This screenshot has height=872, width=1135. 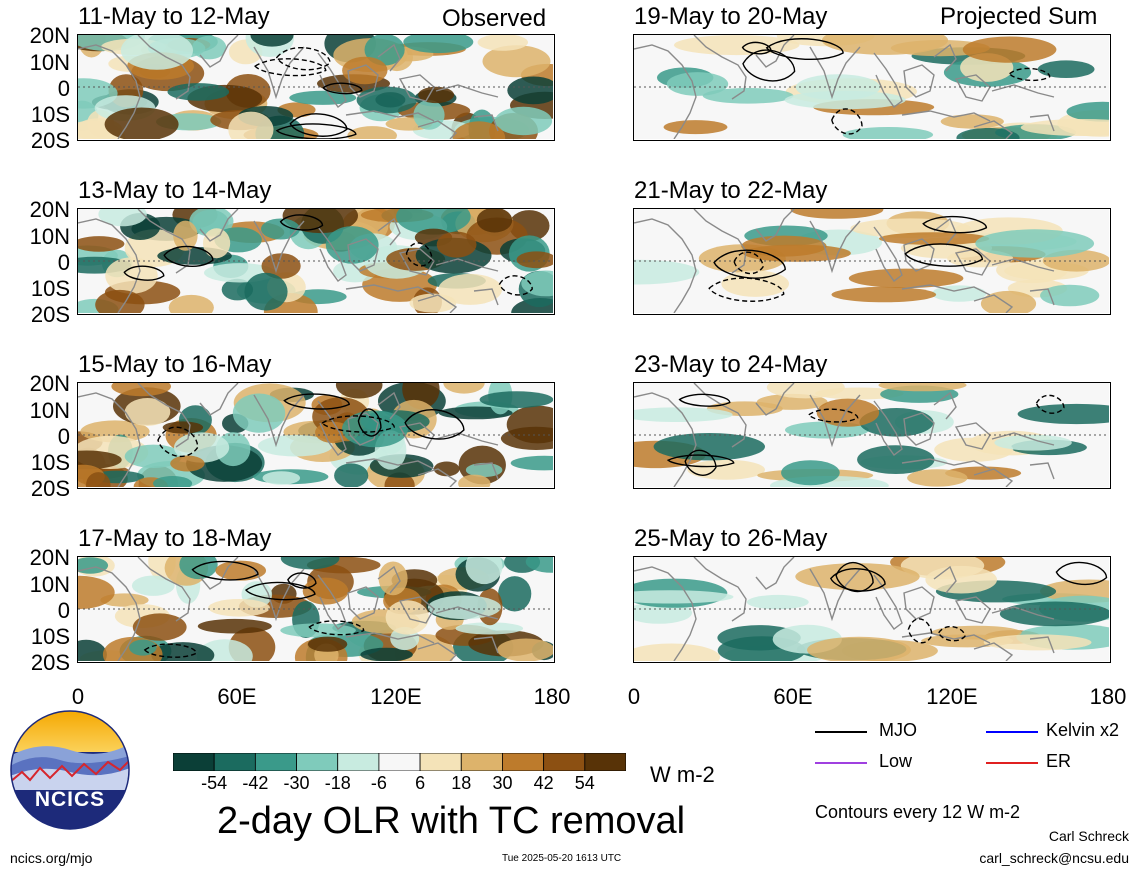 I want to click on colorbar, so click(x=399, y=762).